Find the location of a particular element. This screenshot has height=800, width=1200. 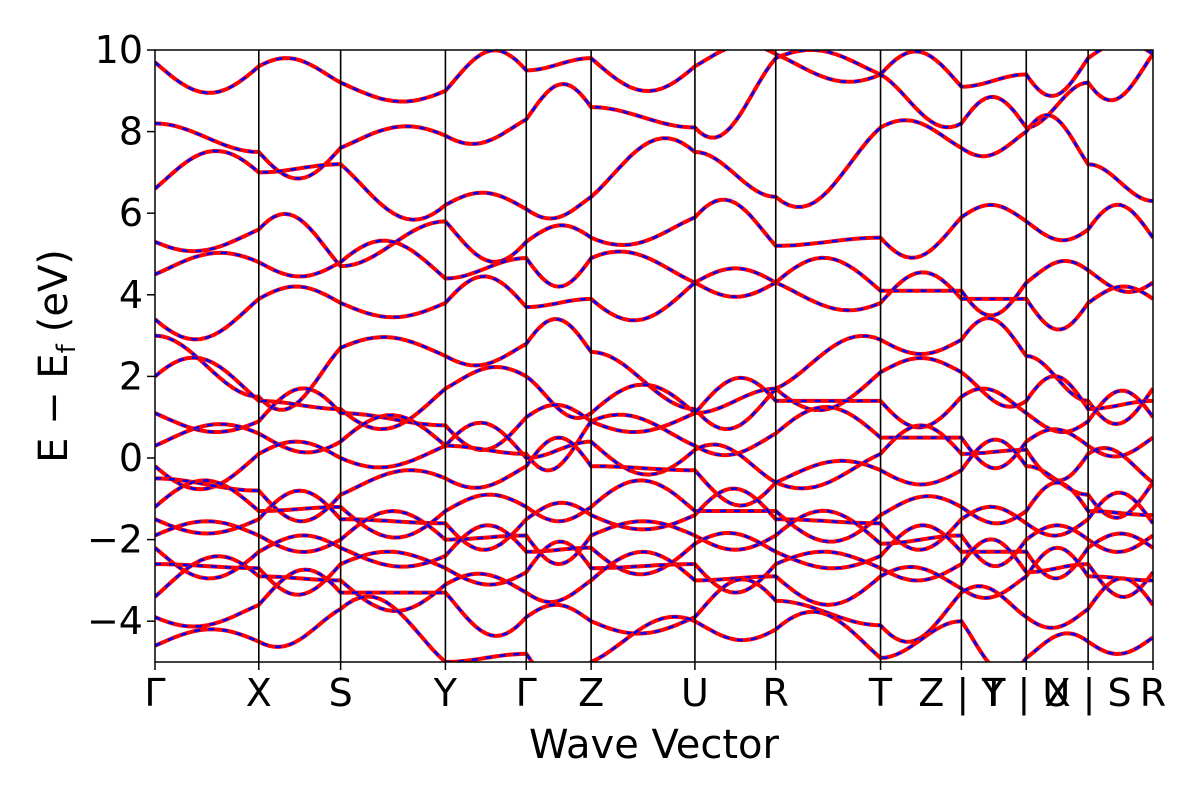

y-tick-label: 10 is located at coordinates (119, 50).